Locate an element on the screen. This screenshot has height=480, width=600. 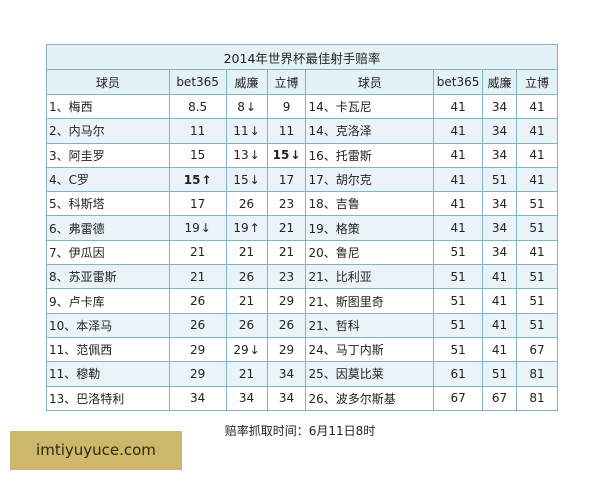
player-name: 9、卢卡库 is located at coordinates (108, 301).